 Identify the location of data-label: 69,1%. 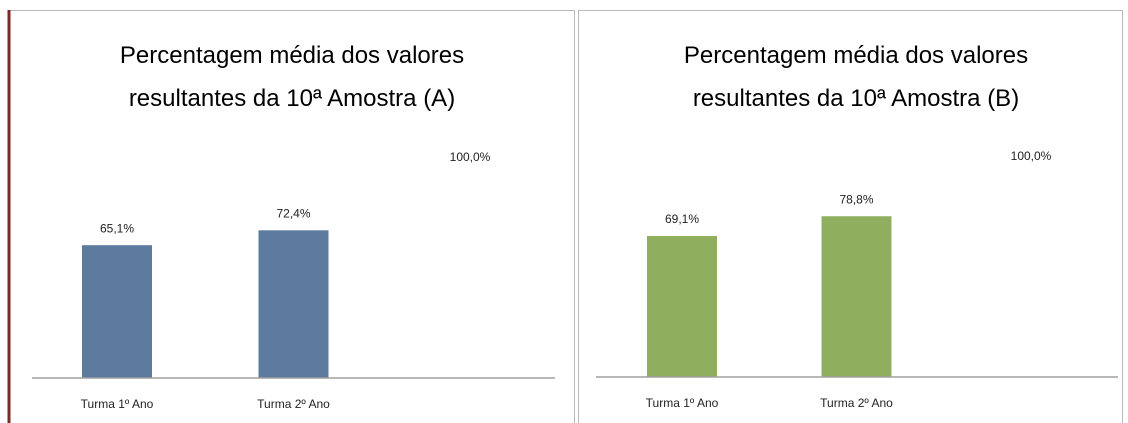
(682, 219).